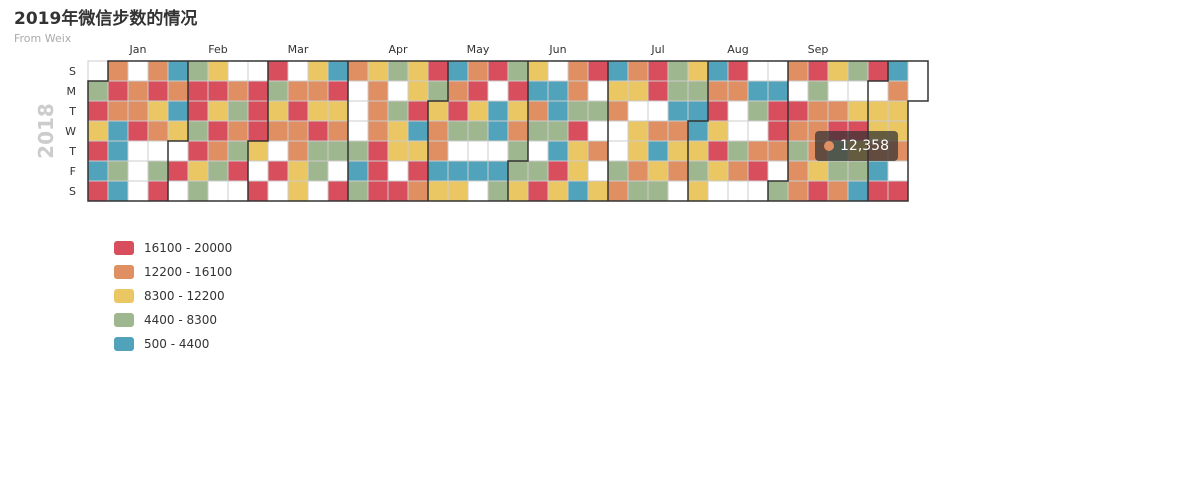 This screenshot has width=1188, height=491. I want to click on legend-item: 8300 - 12200, so click(173, 296).